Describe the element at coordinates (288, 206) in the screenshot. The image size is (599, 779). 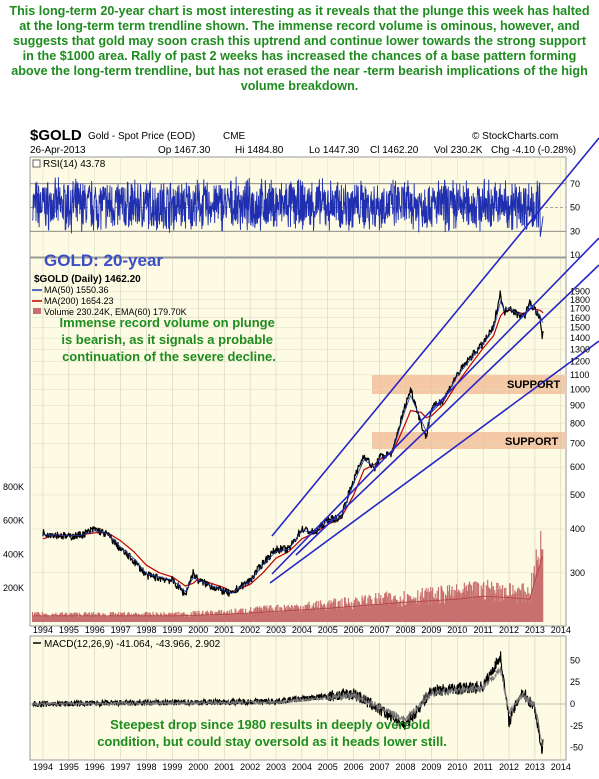
I see `rsi-line` at that location.